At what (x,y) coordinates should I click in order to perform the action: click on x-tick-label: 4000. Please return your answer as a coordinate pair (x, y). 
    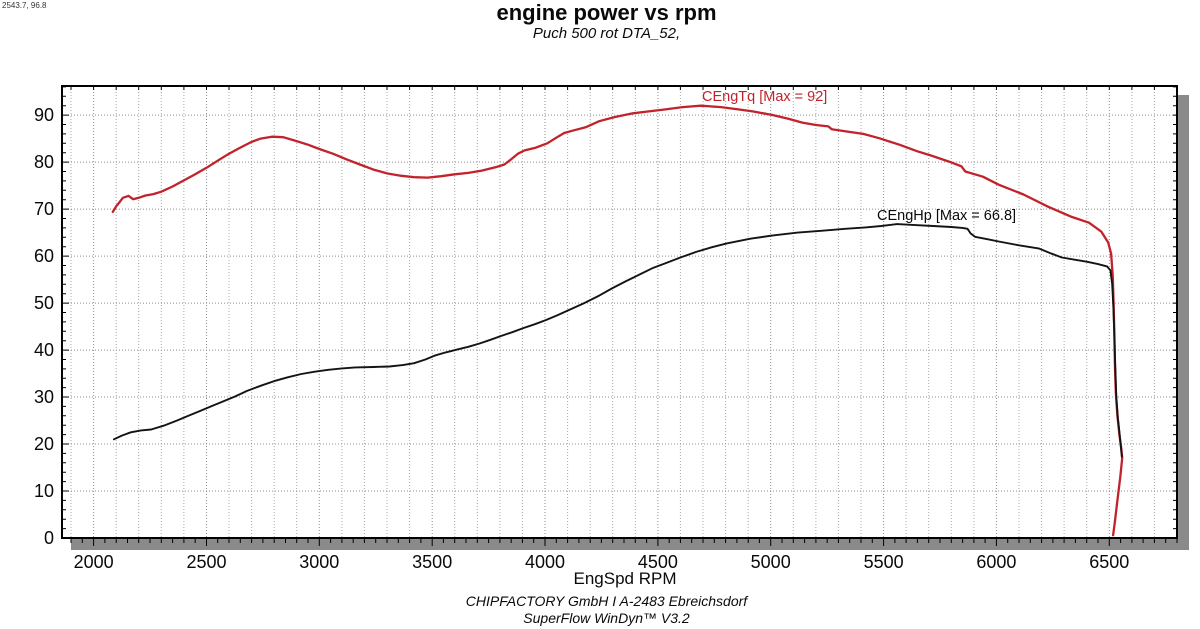
    Looking at the image, I should click on (545, 562).